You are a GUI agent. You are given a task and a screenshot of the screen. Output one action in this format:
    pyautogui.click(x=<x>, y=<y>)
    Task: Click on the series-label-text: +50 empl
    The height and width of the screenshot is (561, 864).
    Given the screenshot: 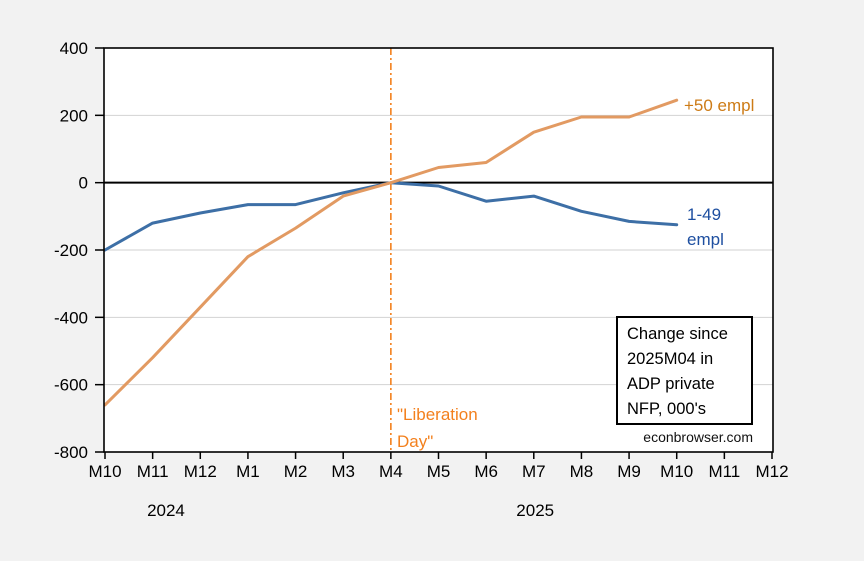 What is the action you would take?
    pyautogui.click(x=719, y=105)
    